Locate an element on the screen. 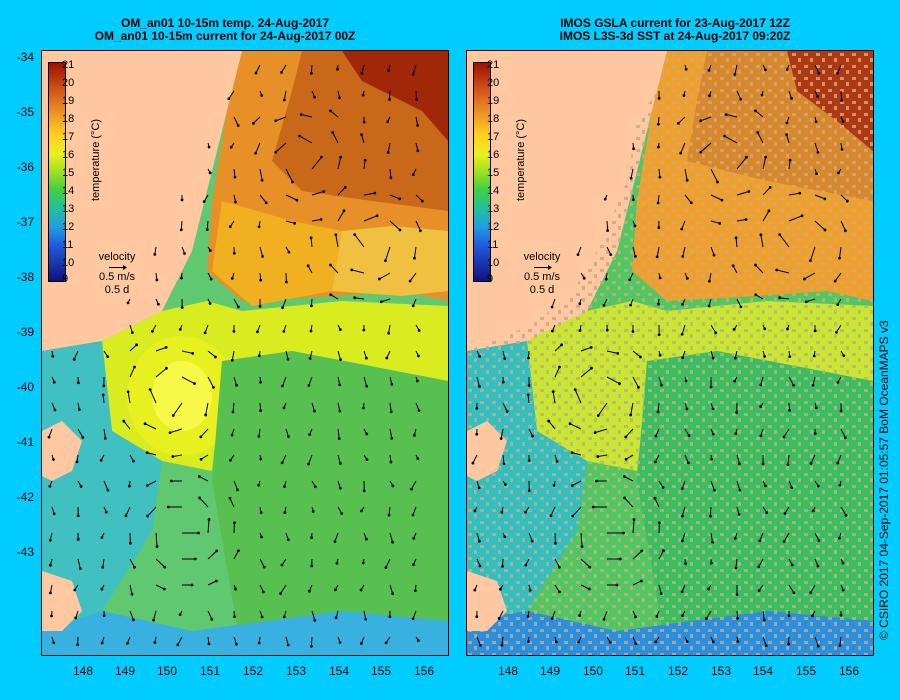  velocity-legend: velocity 0.5 m/s 0.5 d is located at coordinates (542, 274).